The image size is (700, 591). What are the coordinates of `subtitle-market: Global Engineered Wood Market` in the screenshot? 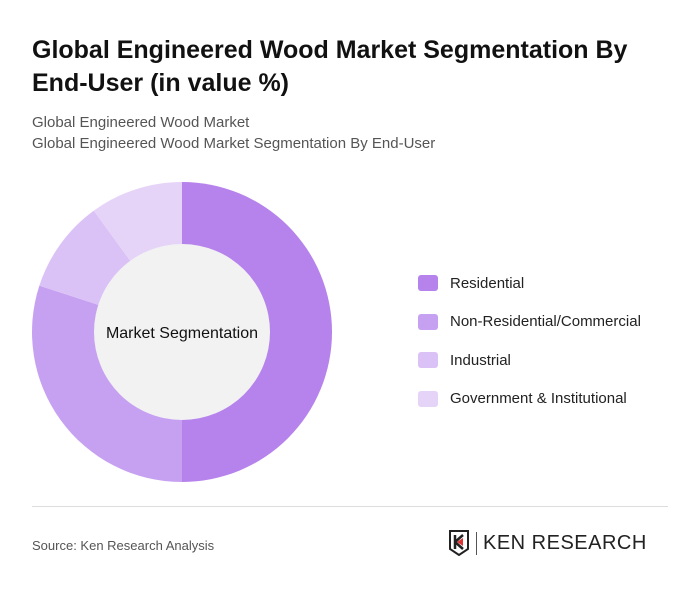 It's located at (141, 122).